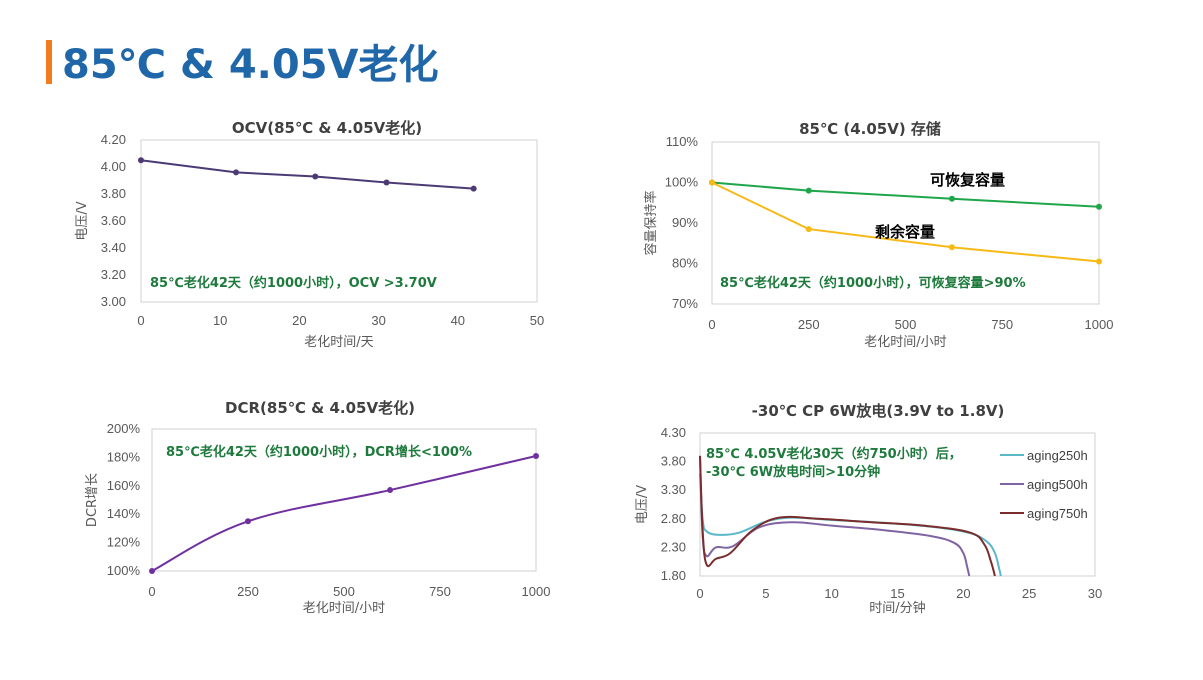  I want to click on series-label-remaining: 剩余容量, so click(905, 232).